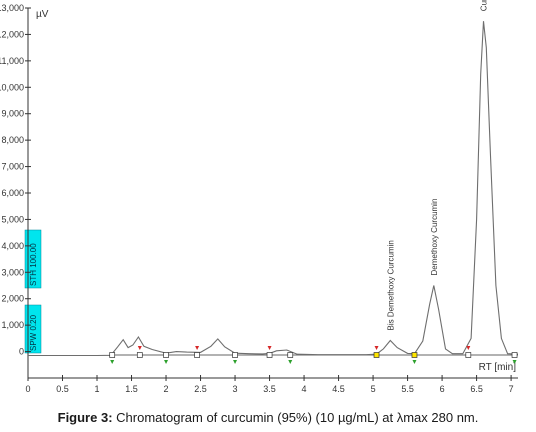 Image resolution: width=536 pixels, height=432 pixels. Describe the element at coordinates (12, 114) in the screenshot. I see `y-tick-label: 9,000` at that location.